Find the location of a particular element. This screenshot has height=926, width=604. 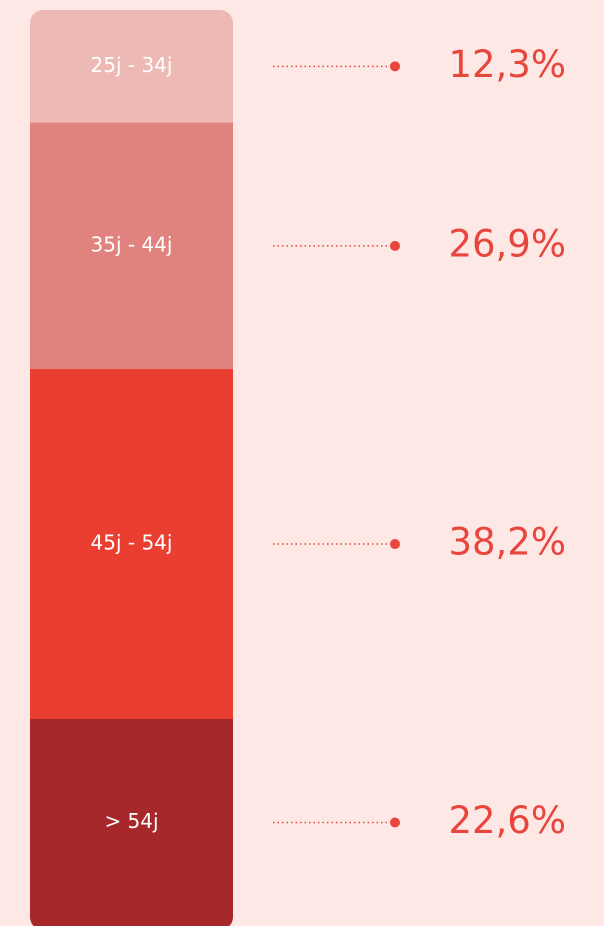

category-label: 45j - 54j is located at coordinates (132, 543).